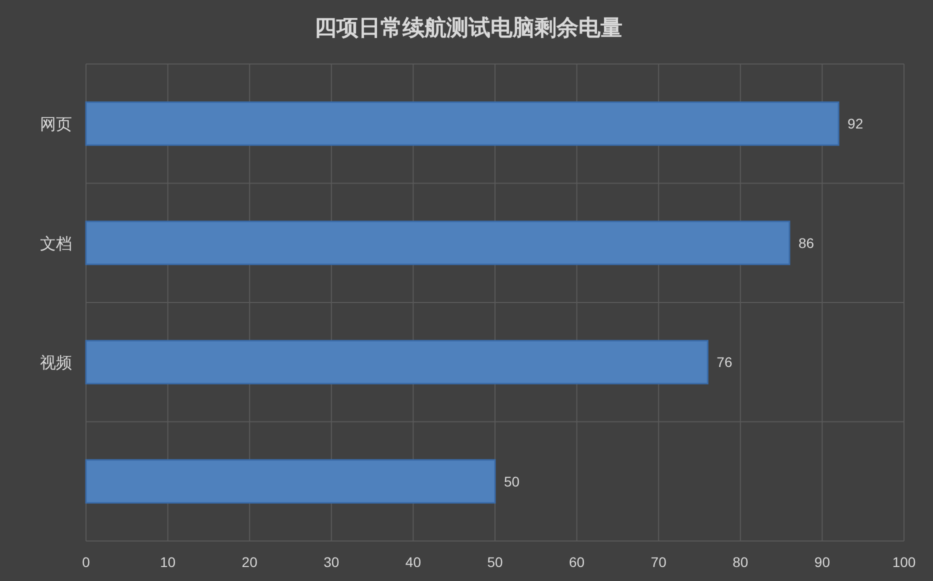 This screenshot has width=933, height=581. Describe the element at coordinates (86, 562) in the screenshot. I see `x-tick-label: 0` at that location.